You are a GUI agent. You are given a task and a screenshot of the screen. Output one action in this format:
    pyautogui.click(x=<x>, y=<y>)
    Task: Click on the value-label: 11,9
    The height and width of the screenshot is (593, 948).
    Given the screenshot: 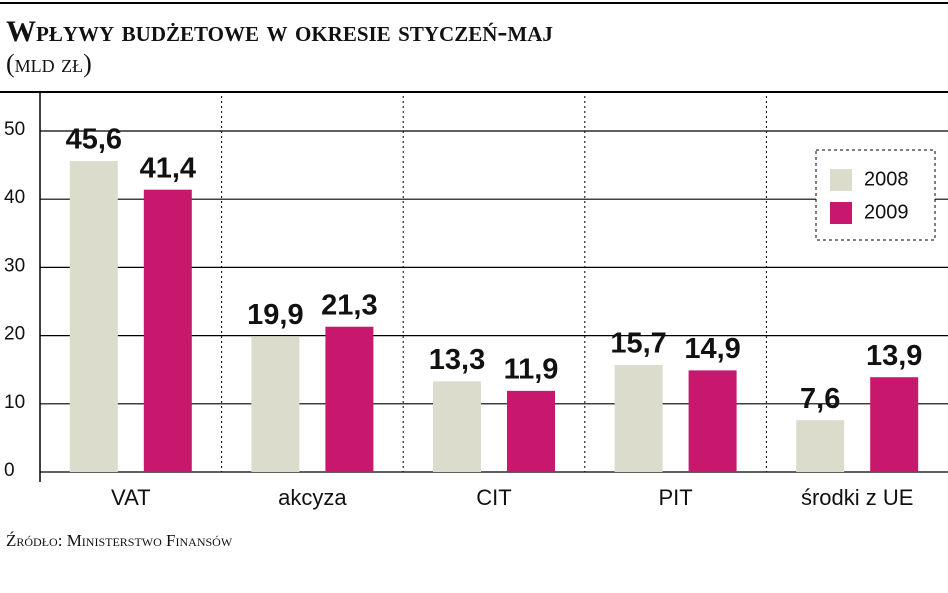 What is the action you would take?
    pyautogui.click(x=531, y=369)
    